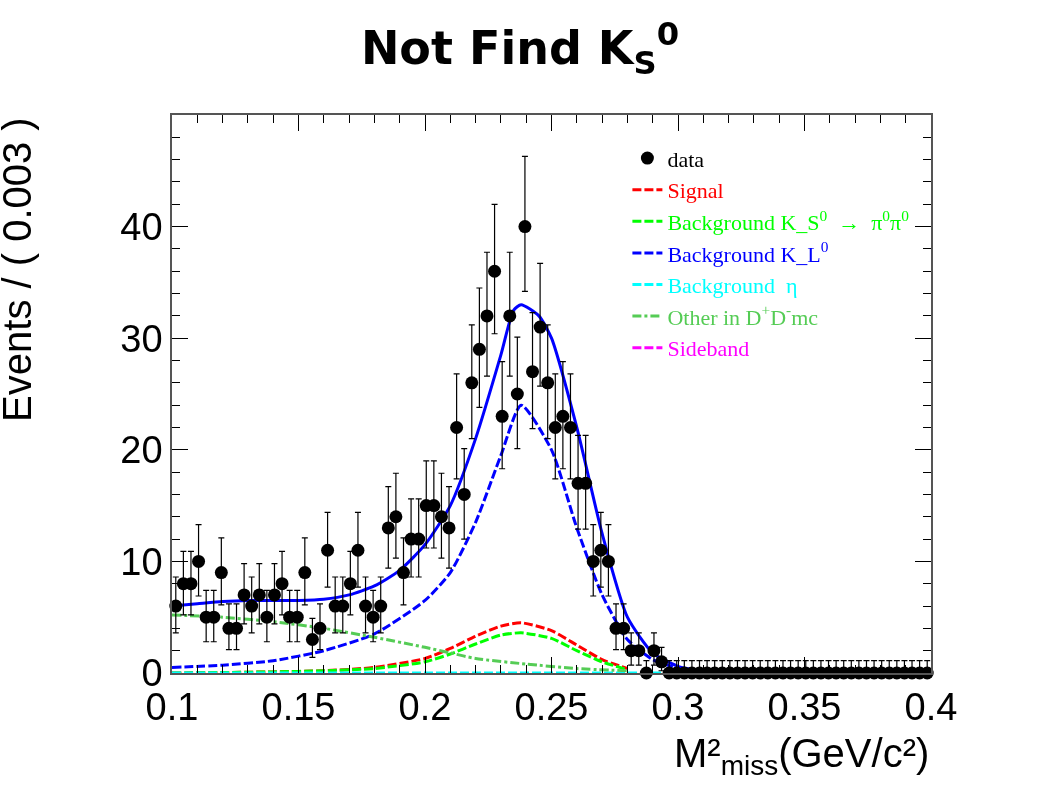 The width and height of the screenshot is (1040, 801). Describe the element at coordinates (686, 159) in the screenshot. I see `legend-label: data` at that location.